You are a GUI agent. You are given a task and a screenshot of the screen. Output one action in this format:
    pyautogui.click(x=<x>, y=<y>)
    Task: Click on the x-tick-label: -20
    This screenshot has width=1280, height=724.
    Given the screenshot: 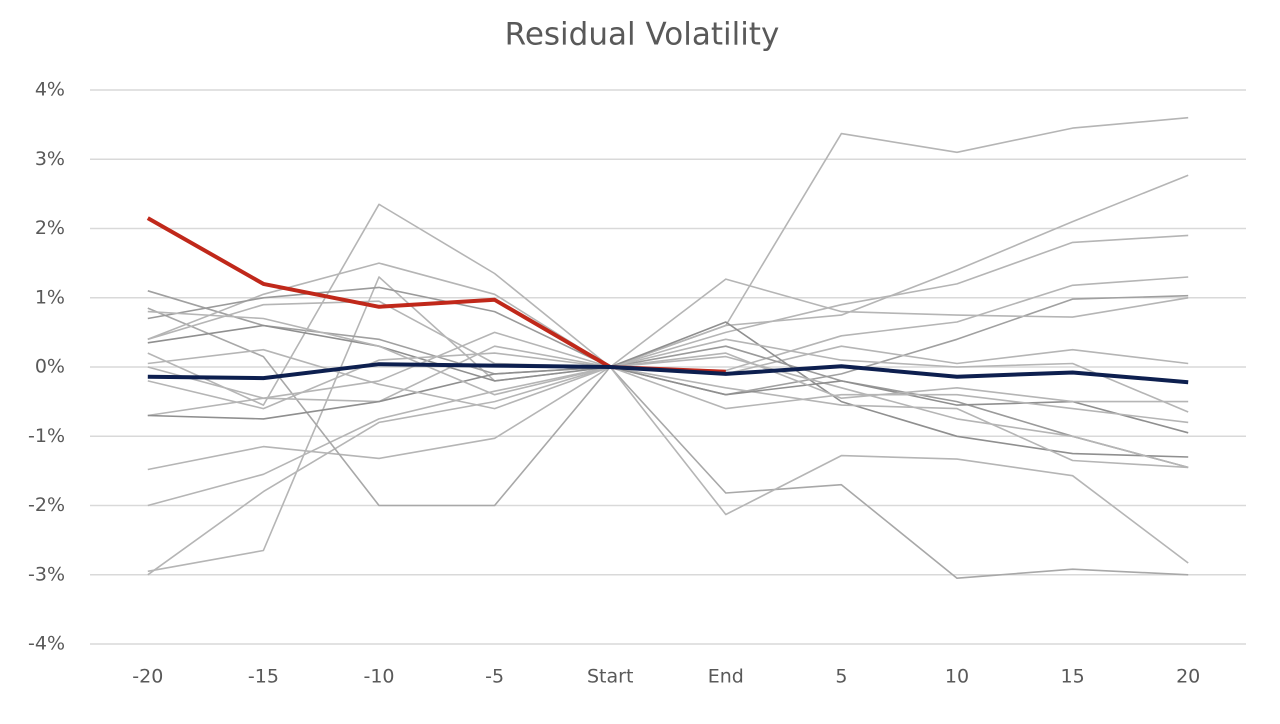 What is the action you would take?
    pyautogui.click(x=147, y=677)
    